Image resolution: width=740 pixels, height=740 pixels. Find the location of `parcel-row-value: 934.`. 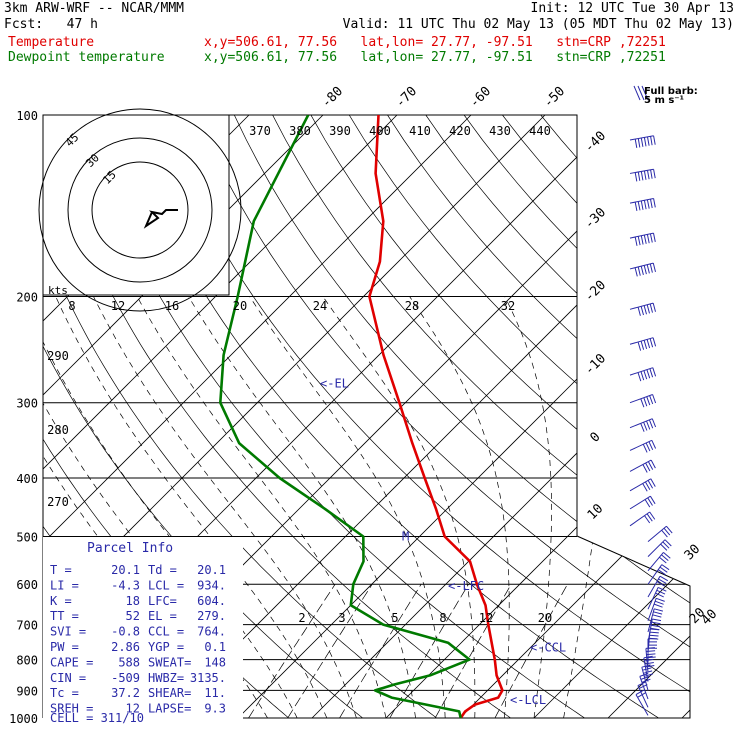

parcel-row-value: 934. is located at coordinates (211, 585).